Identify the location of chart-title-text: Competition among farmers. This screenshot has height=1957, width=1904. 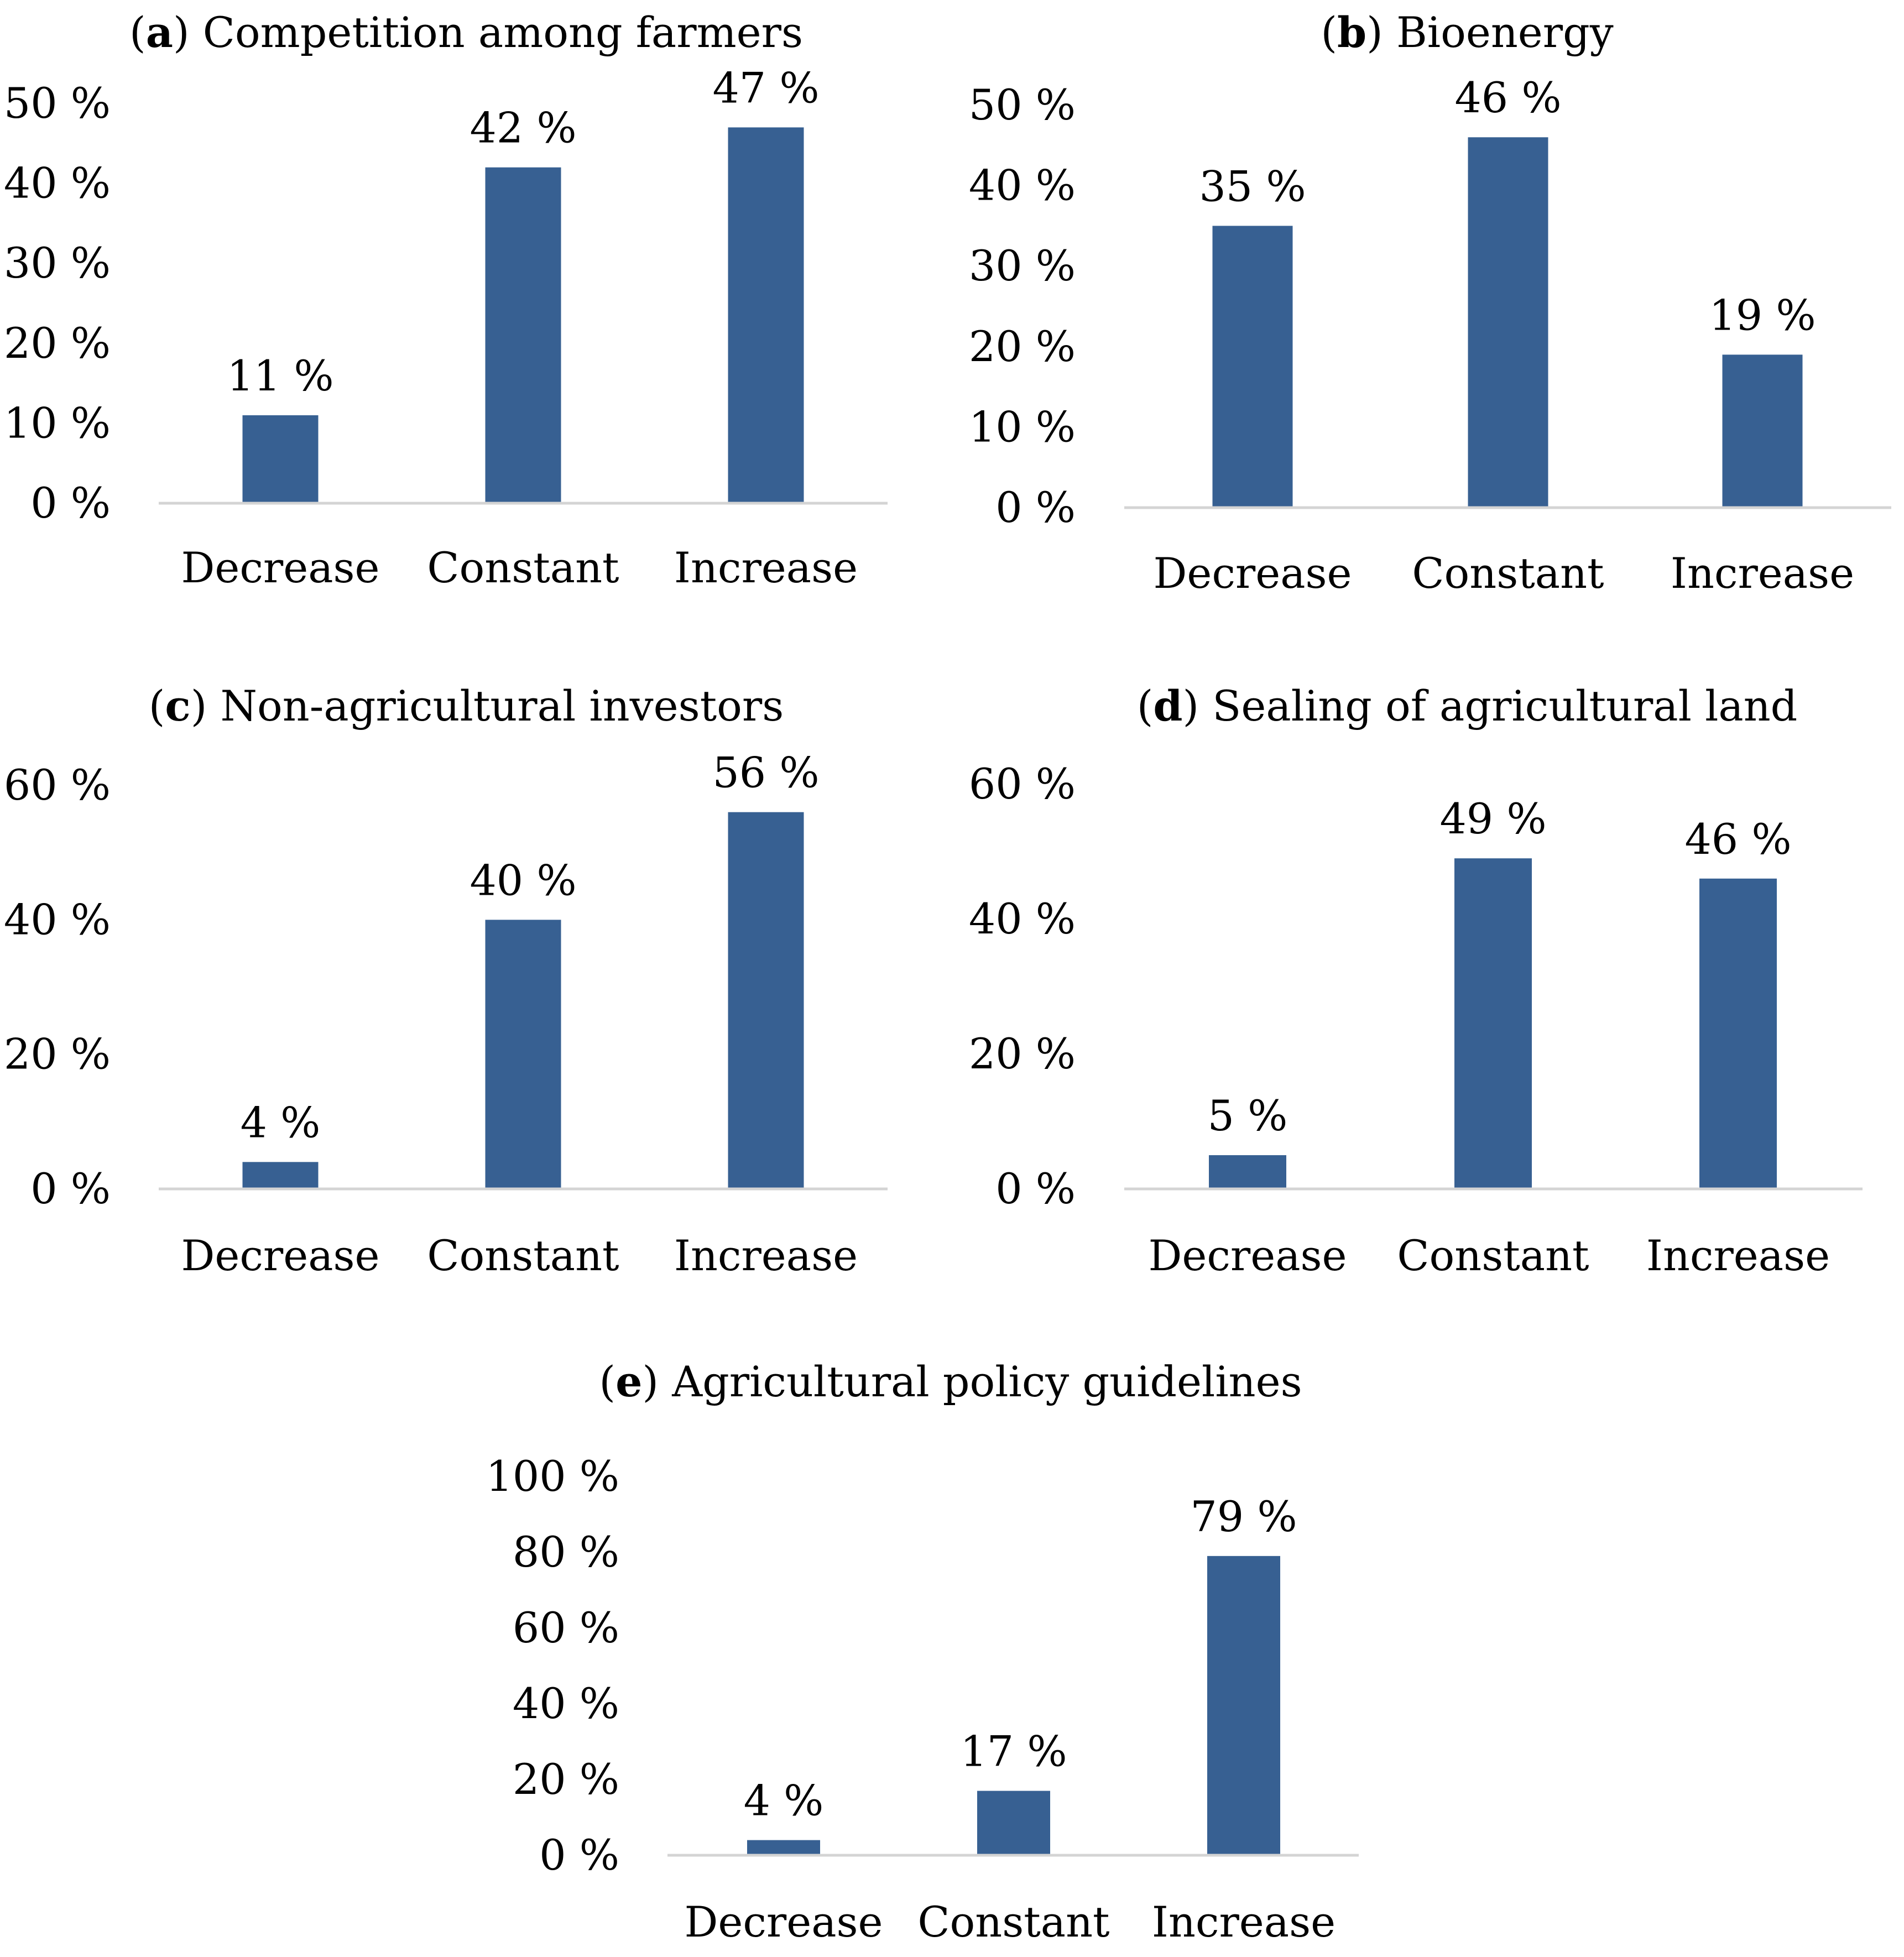
(503, 33).